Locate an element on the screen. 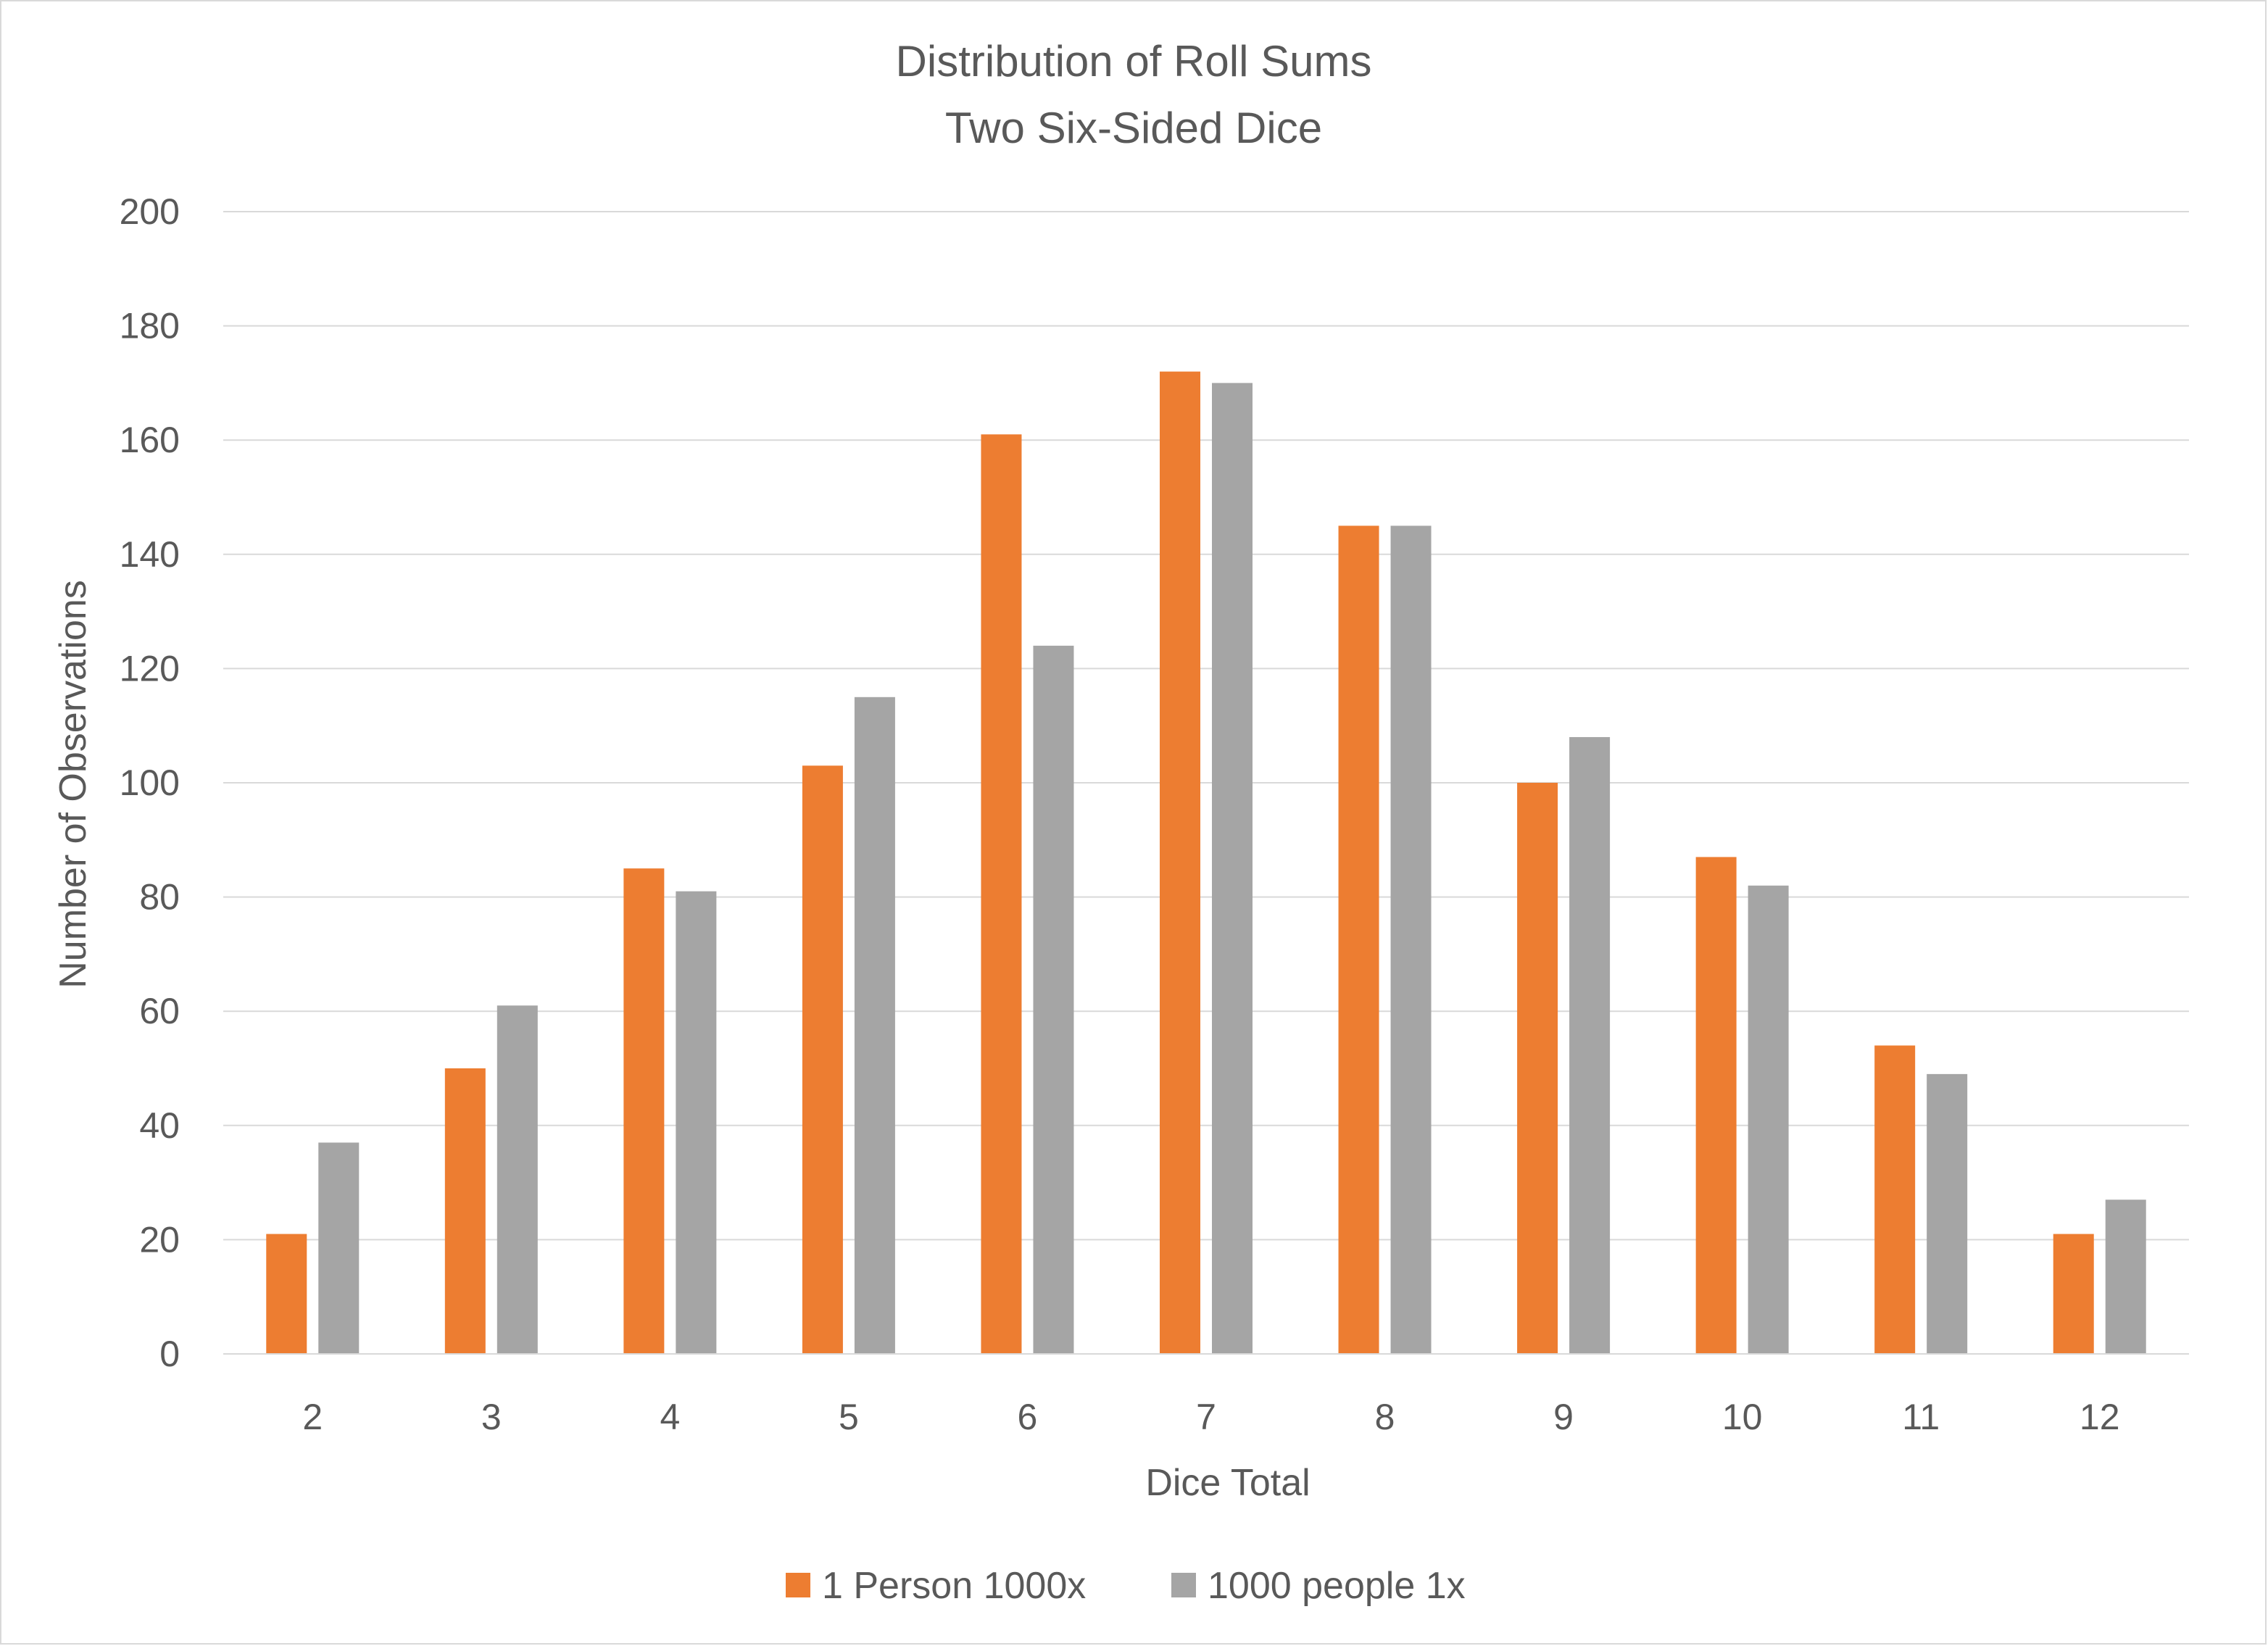  x-tick-label: 3 is located at coordinates (491, 1417).